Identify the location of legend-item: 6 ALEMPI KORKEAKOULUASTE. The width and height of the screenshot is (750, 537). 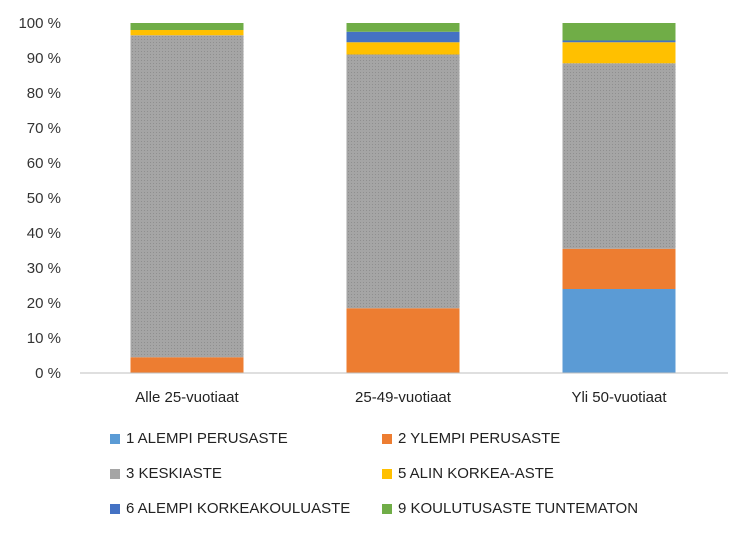
(230, 508).